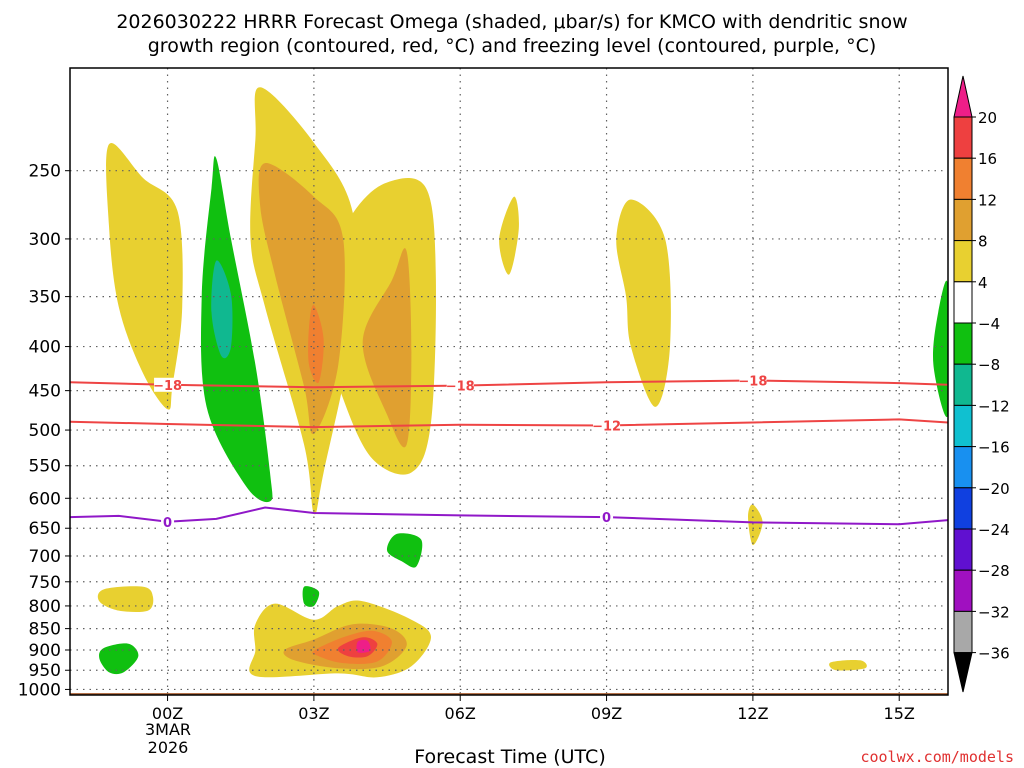 The width and height of the screenshot is (1024, 768). I want to click on dgz-minus12-line, so click(509, 423).